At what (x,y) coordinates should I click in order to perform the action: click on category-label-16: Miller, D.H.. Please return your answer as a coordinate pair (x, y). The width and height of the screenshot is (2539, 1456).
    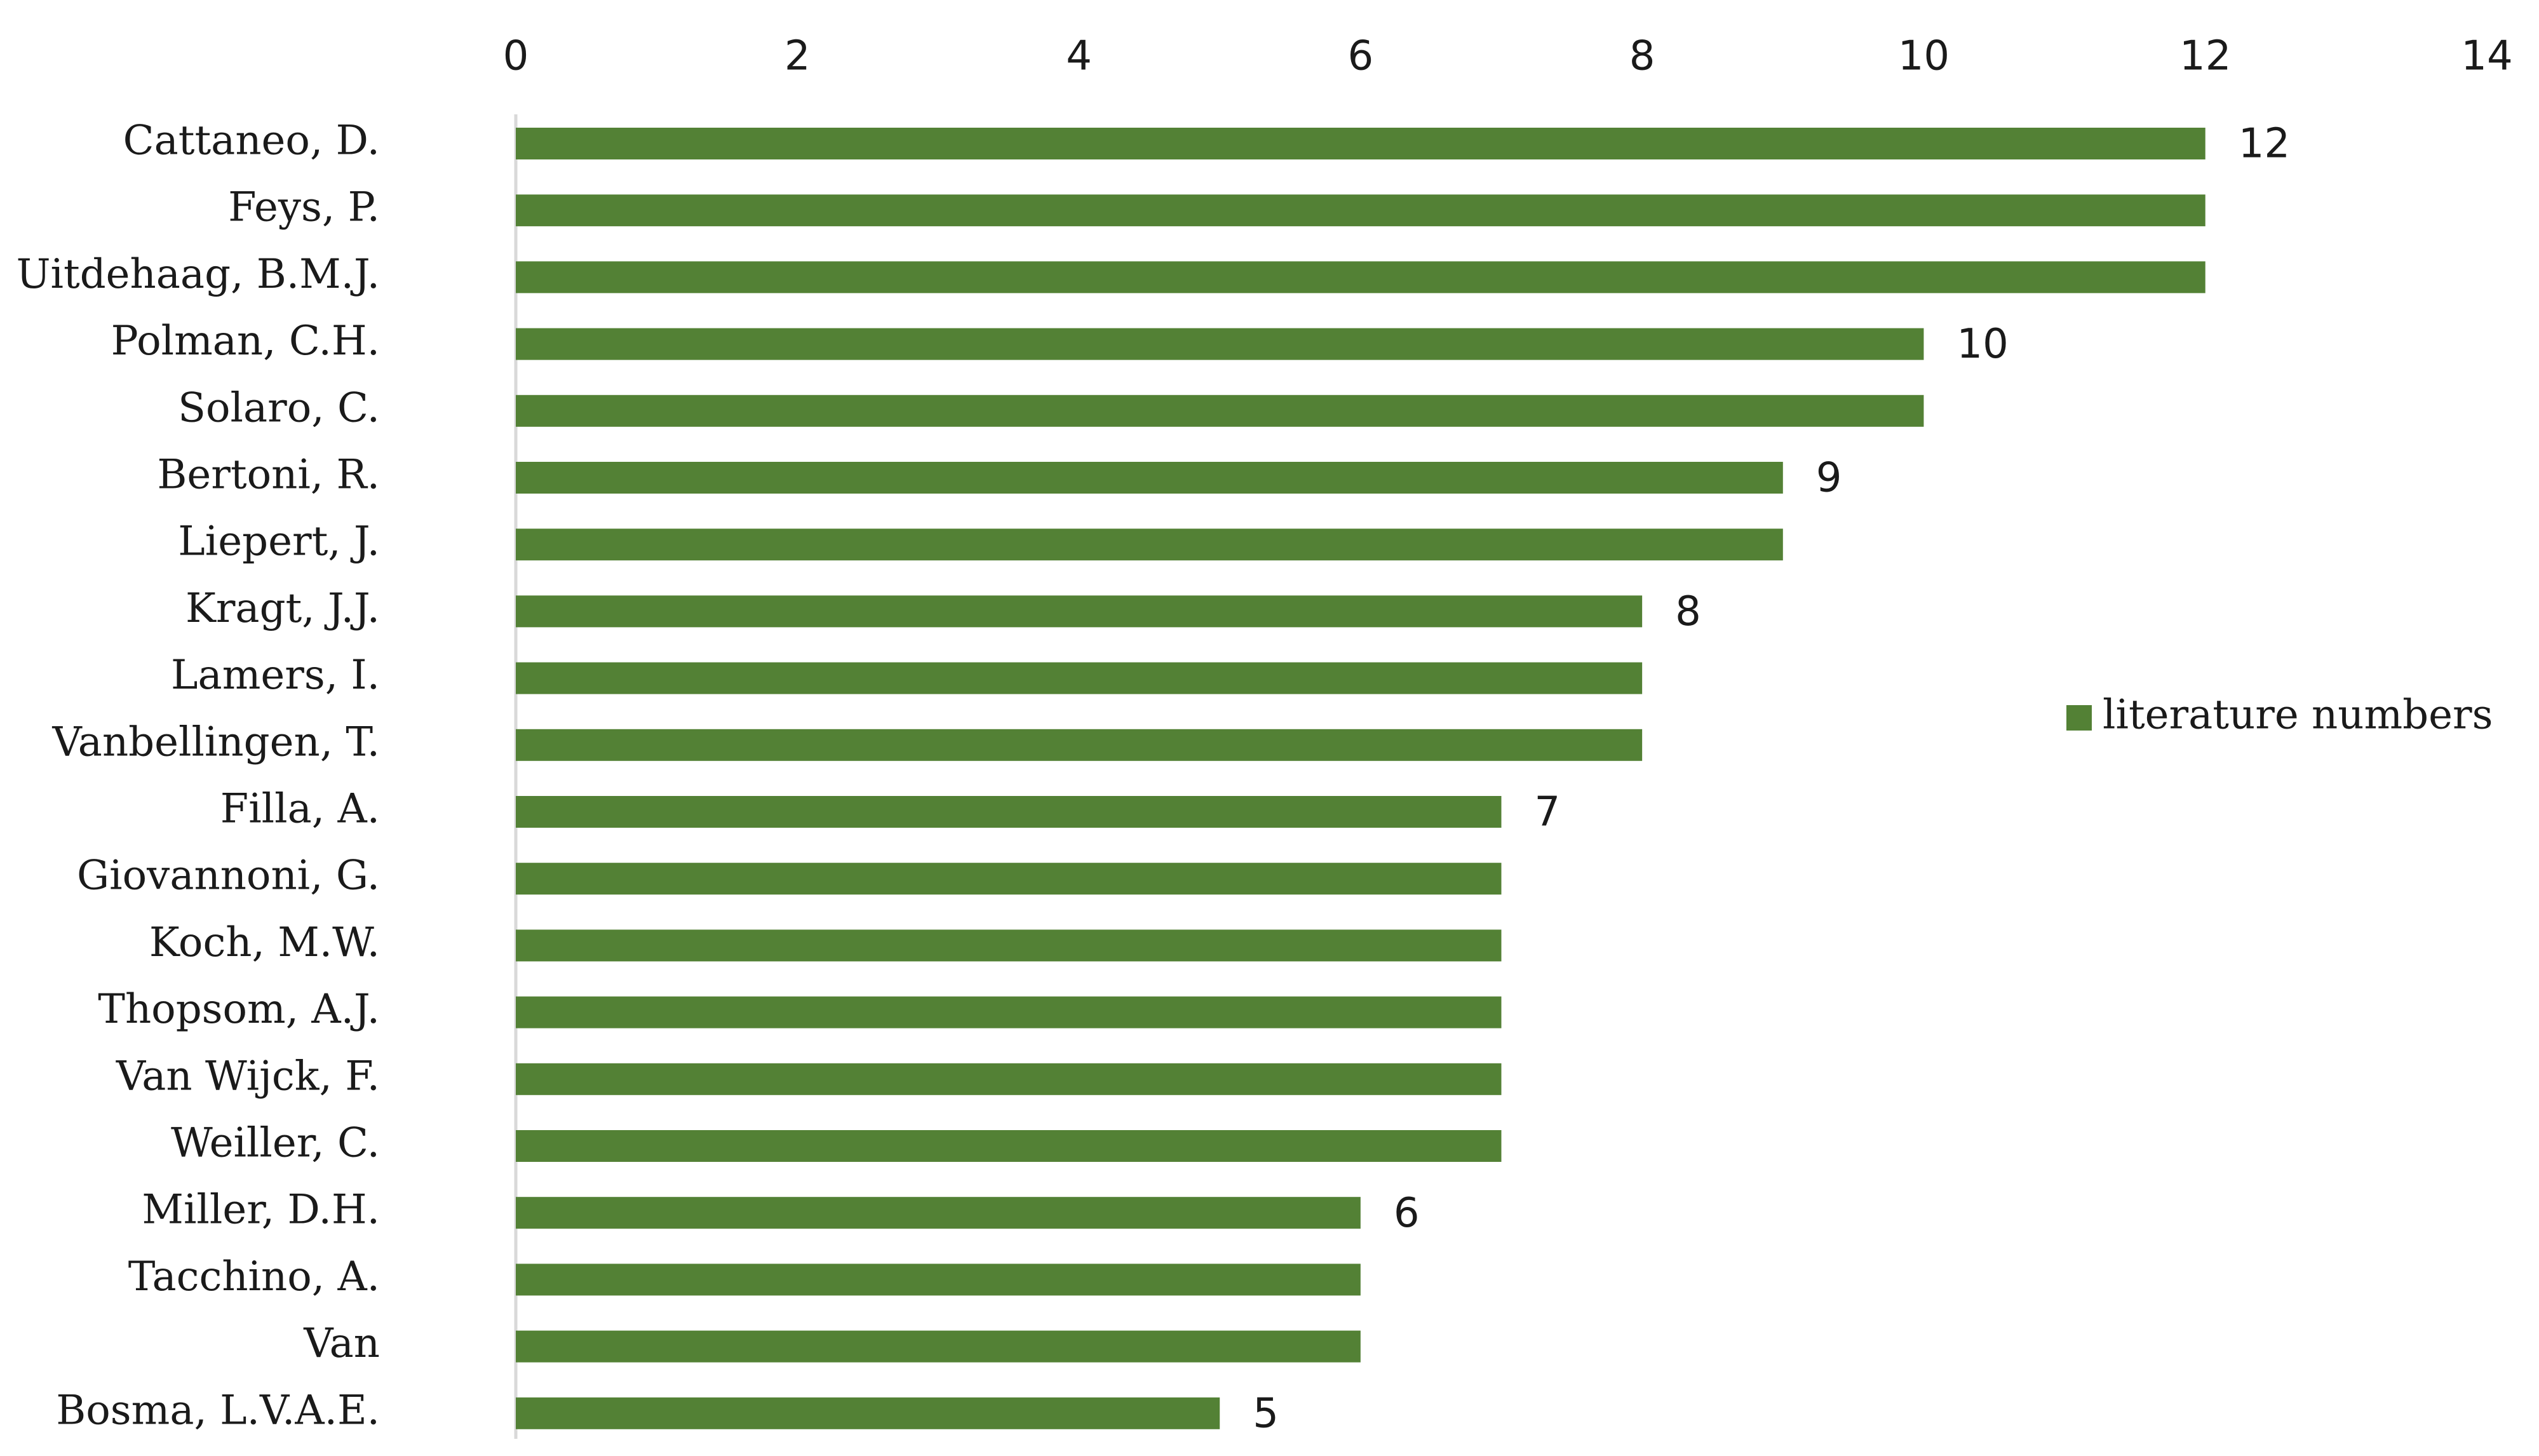
    Looking at the image, I should click on (261, 1210).